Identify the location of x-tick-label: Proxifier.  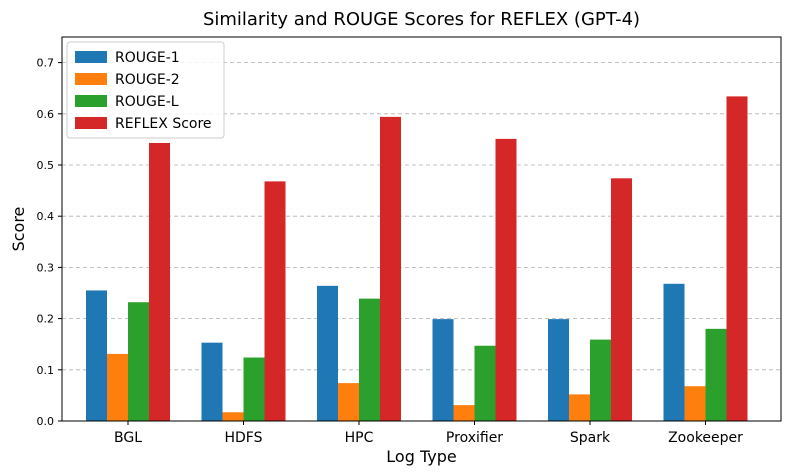
(474, 438).